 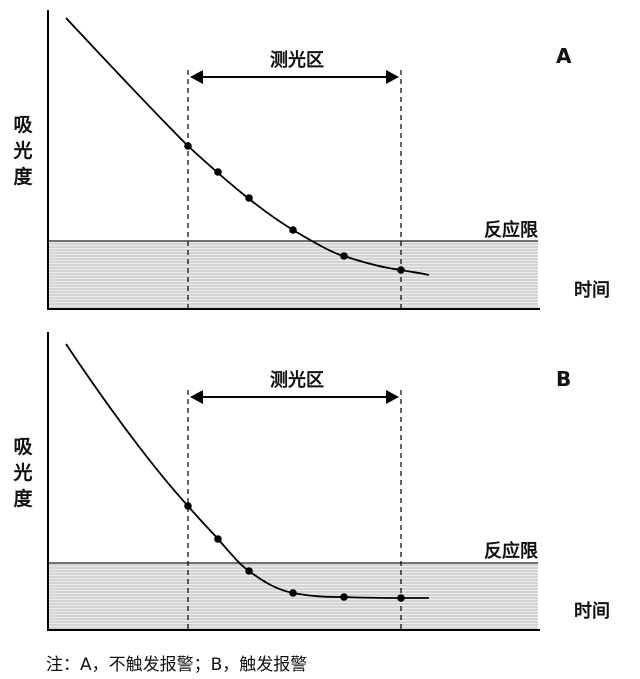 I want to click on figure-note: 注：A，不触发报警；B，触发报警, so click(x=177, y=665).